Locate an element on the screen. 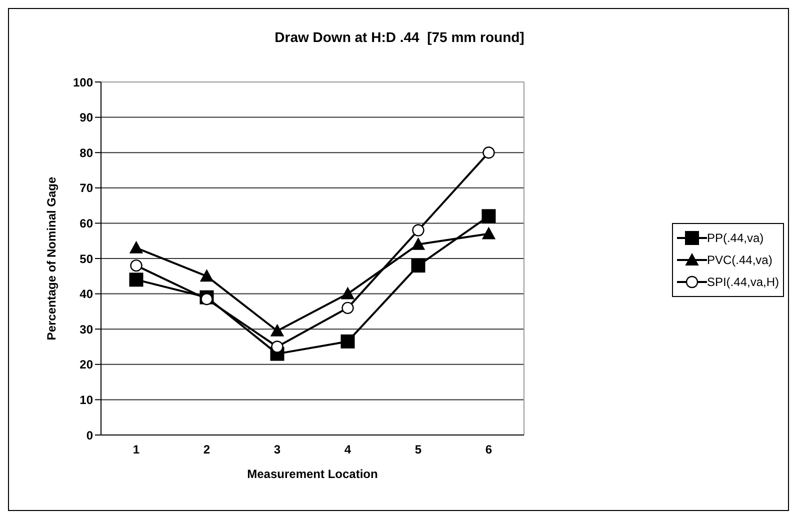 The image size is (797, 519). y-tick-label: 30 is located at coordinates (87, 329).